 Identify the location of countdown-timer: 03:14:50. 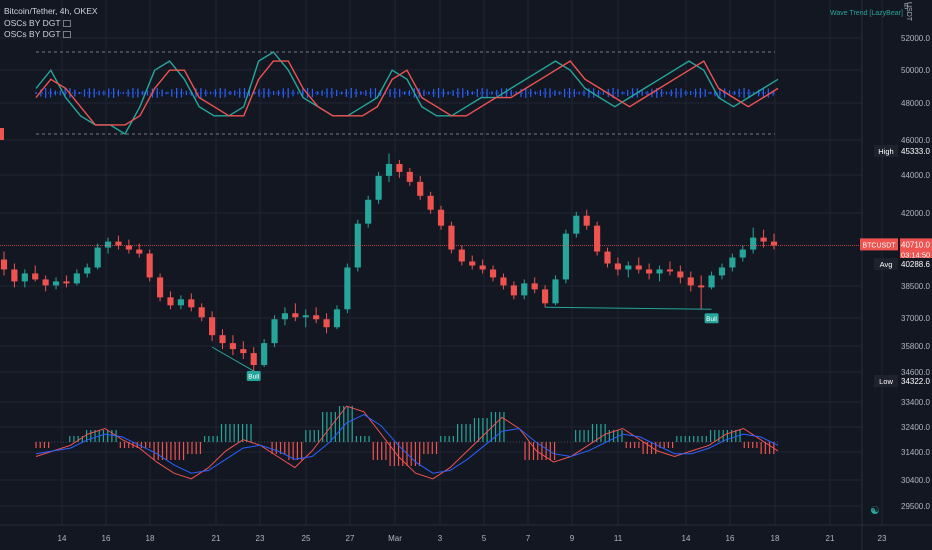
(915, 254).